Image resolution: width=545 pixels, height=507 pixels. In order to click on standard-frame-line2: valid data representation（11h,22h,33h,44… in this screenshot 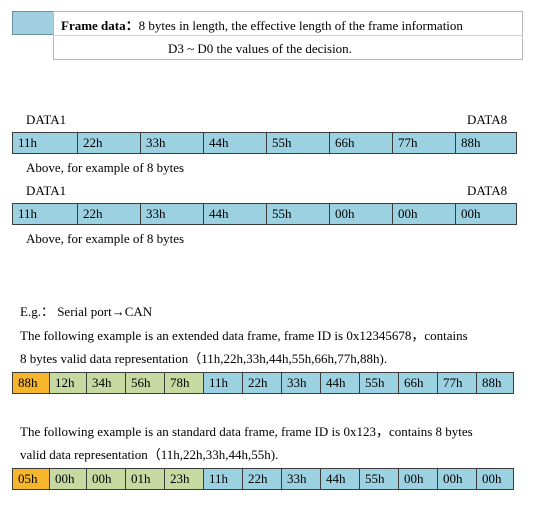, I will do `click(149, 454)`.